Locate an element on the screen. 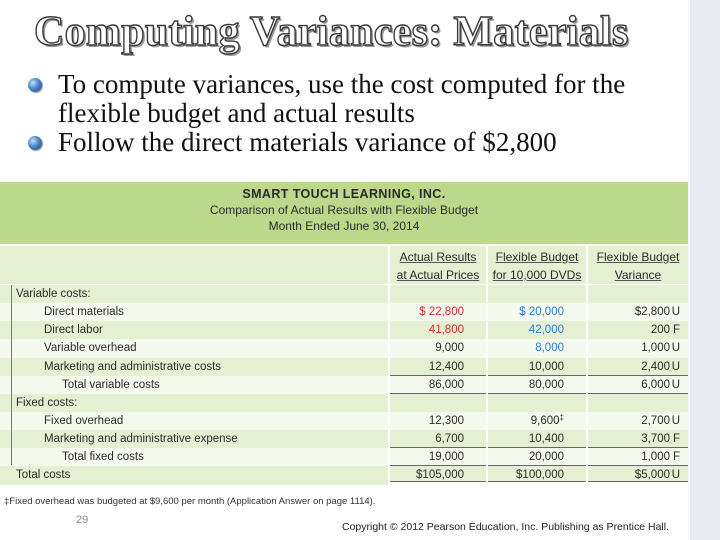 The width and height of the screenshot is (720, 540). row-label: Direct labor is located at coordinates (194, 330).